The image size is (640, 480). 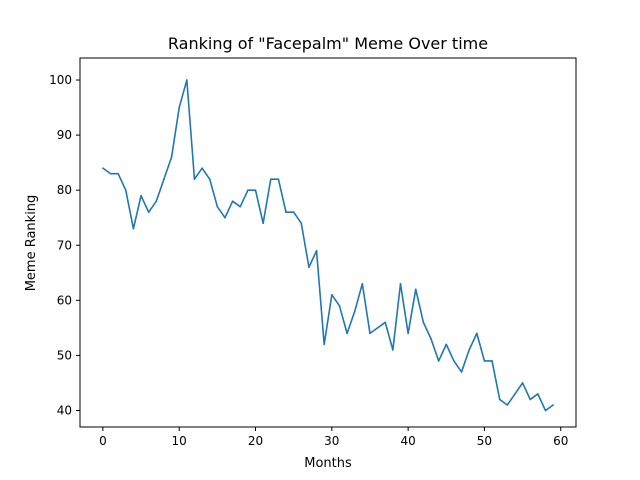 I want to click on x-tick-label: 20, so click(x=255, y=441).